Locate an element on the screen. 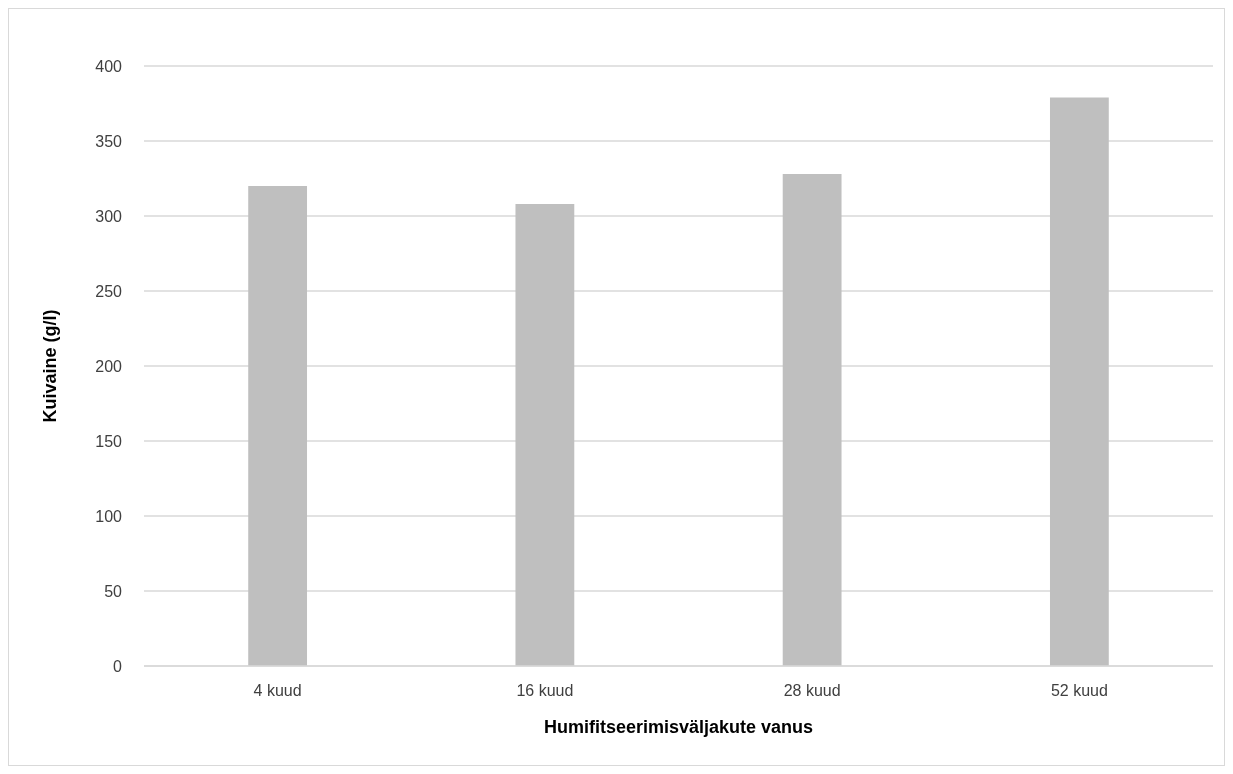  y-axis-title: Kuivaine (g/l) is located at coordinates (50, 366).